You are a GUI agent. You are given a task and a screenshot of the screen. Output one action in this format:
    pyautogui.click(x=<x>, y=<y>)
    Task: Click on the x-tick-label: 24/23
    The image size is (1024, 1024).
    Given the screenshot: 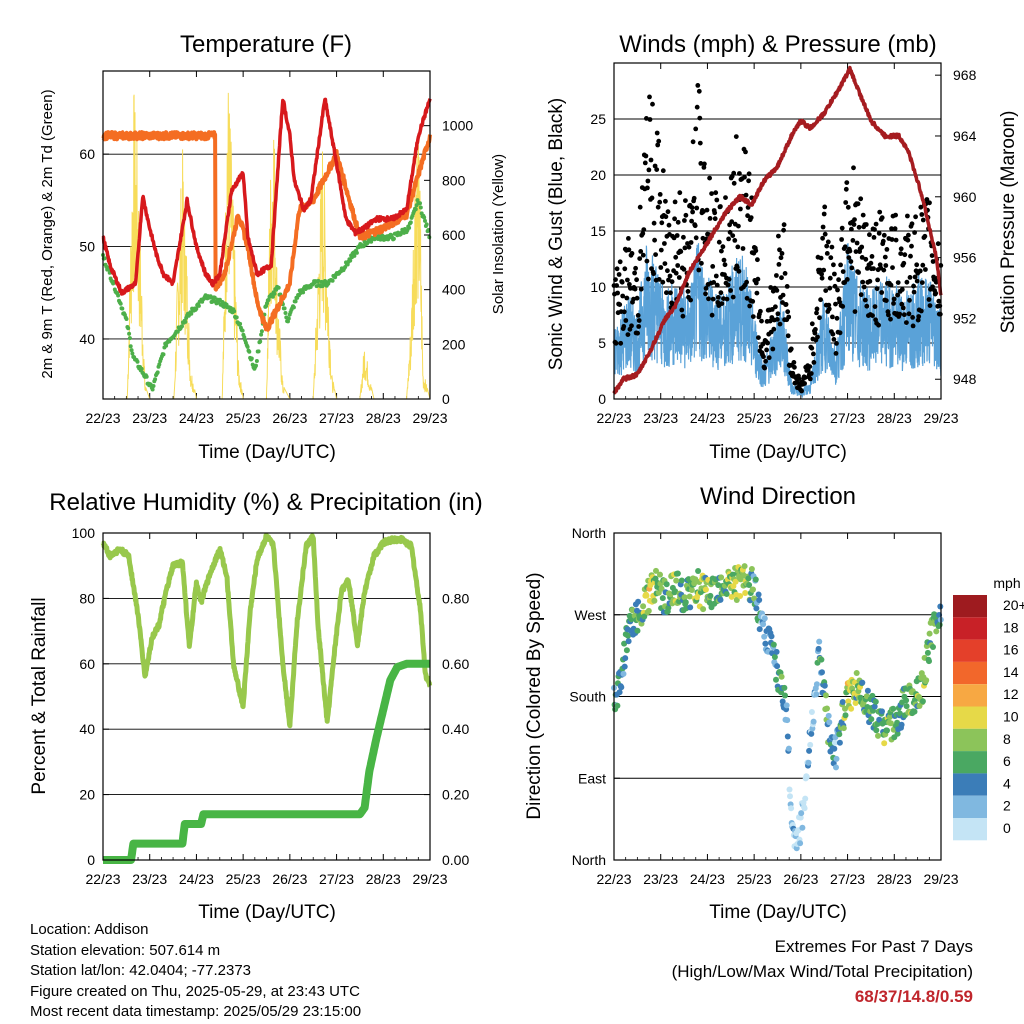 What is the action you would take?
    pyautogui.click(x=707, y=879)
    